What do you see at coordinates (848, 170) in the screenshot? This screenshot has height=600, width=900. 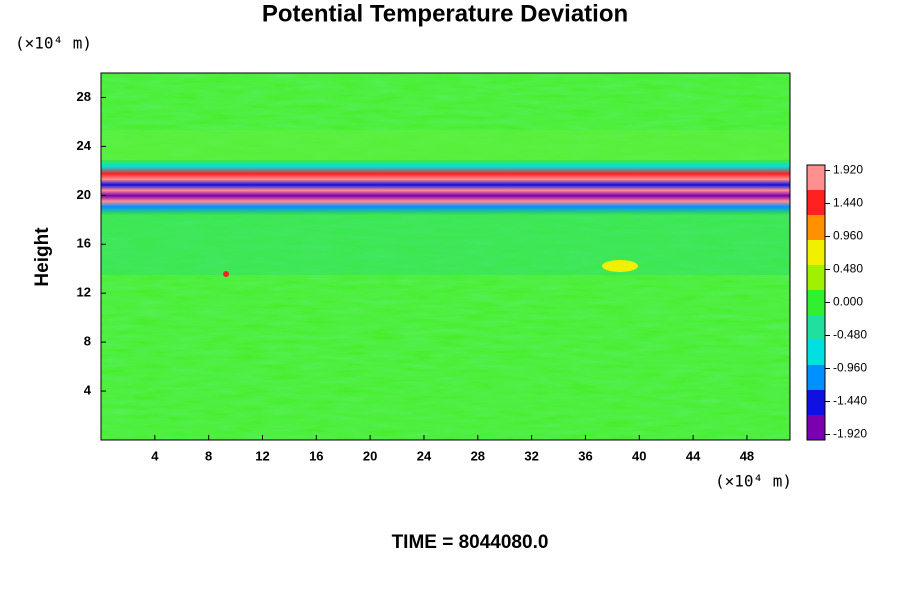 I see `colorbar-label: 1.920` at bounding box center [848, 170].